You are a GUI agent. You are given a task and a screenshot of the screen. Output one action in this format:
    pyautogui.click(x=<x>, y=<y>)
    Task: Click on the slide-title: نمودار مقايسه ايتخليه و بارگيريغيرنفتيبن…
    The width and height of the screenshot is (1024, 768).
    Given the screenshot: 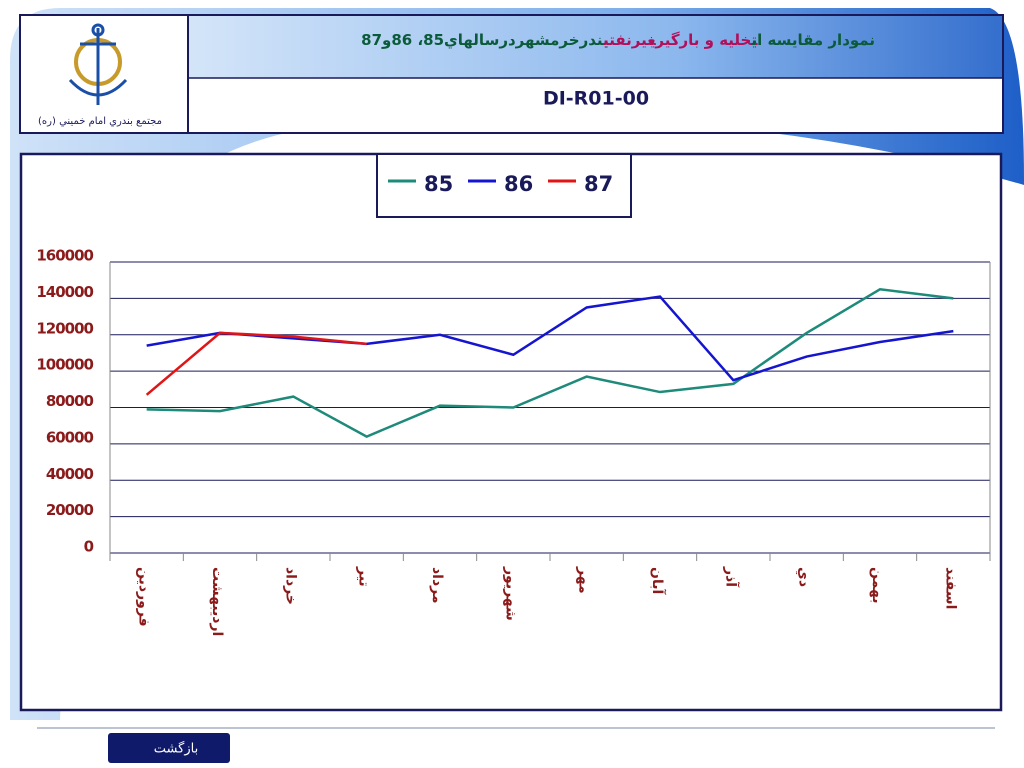 What is the action you would take?
    pyautogui.click(x=618, y=40)
    